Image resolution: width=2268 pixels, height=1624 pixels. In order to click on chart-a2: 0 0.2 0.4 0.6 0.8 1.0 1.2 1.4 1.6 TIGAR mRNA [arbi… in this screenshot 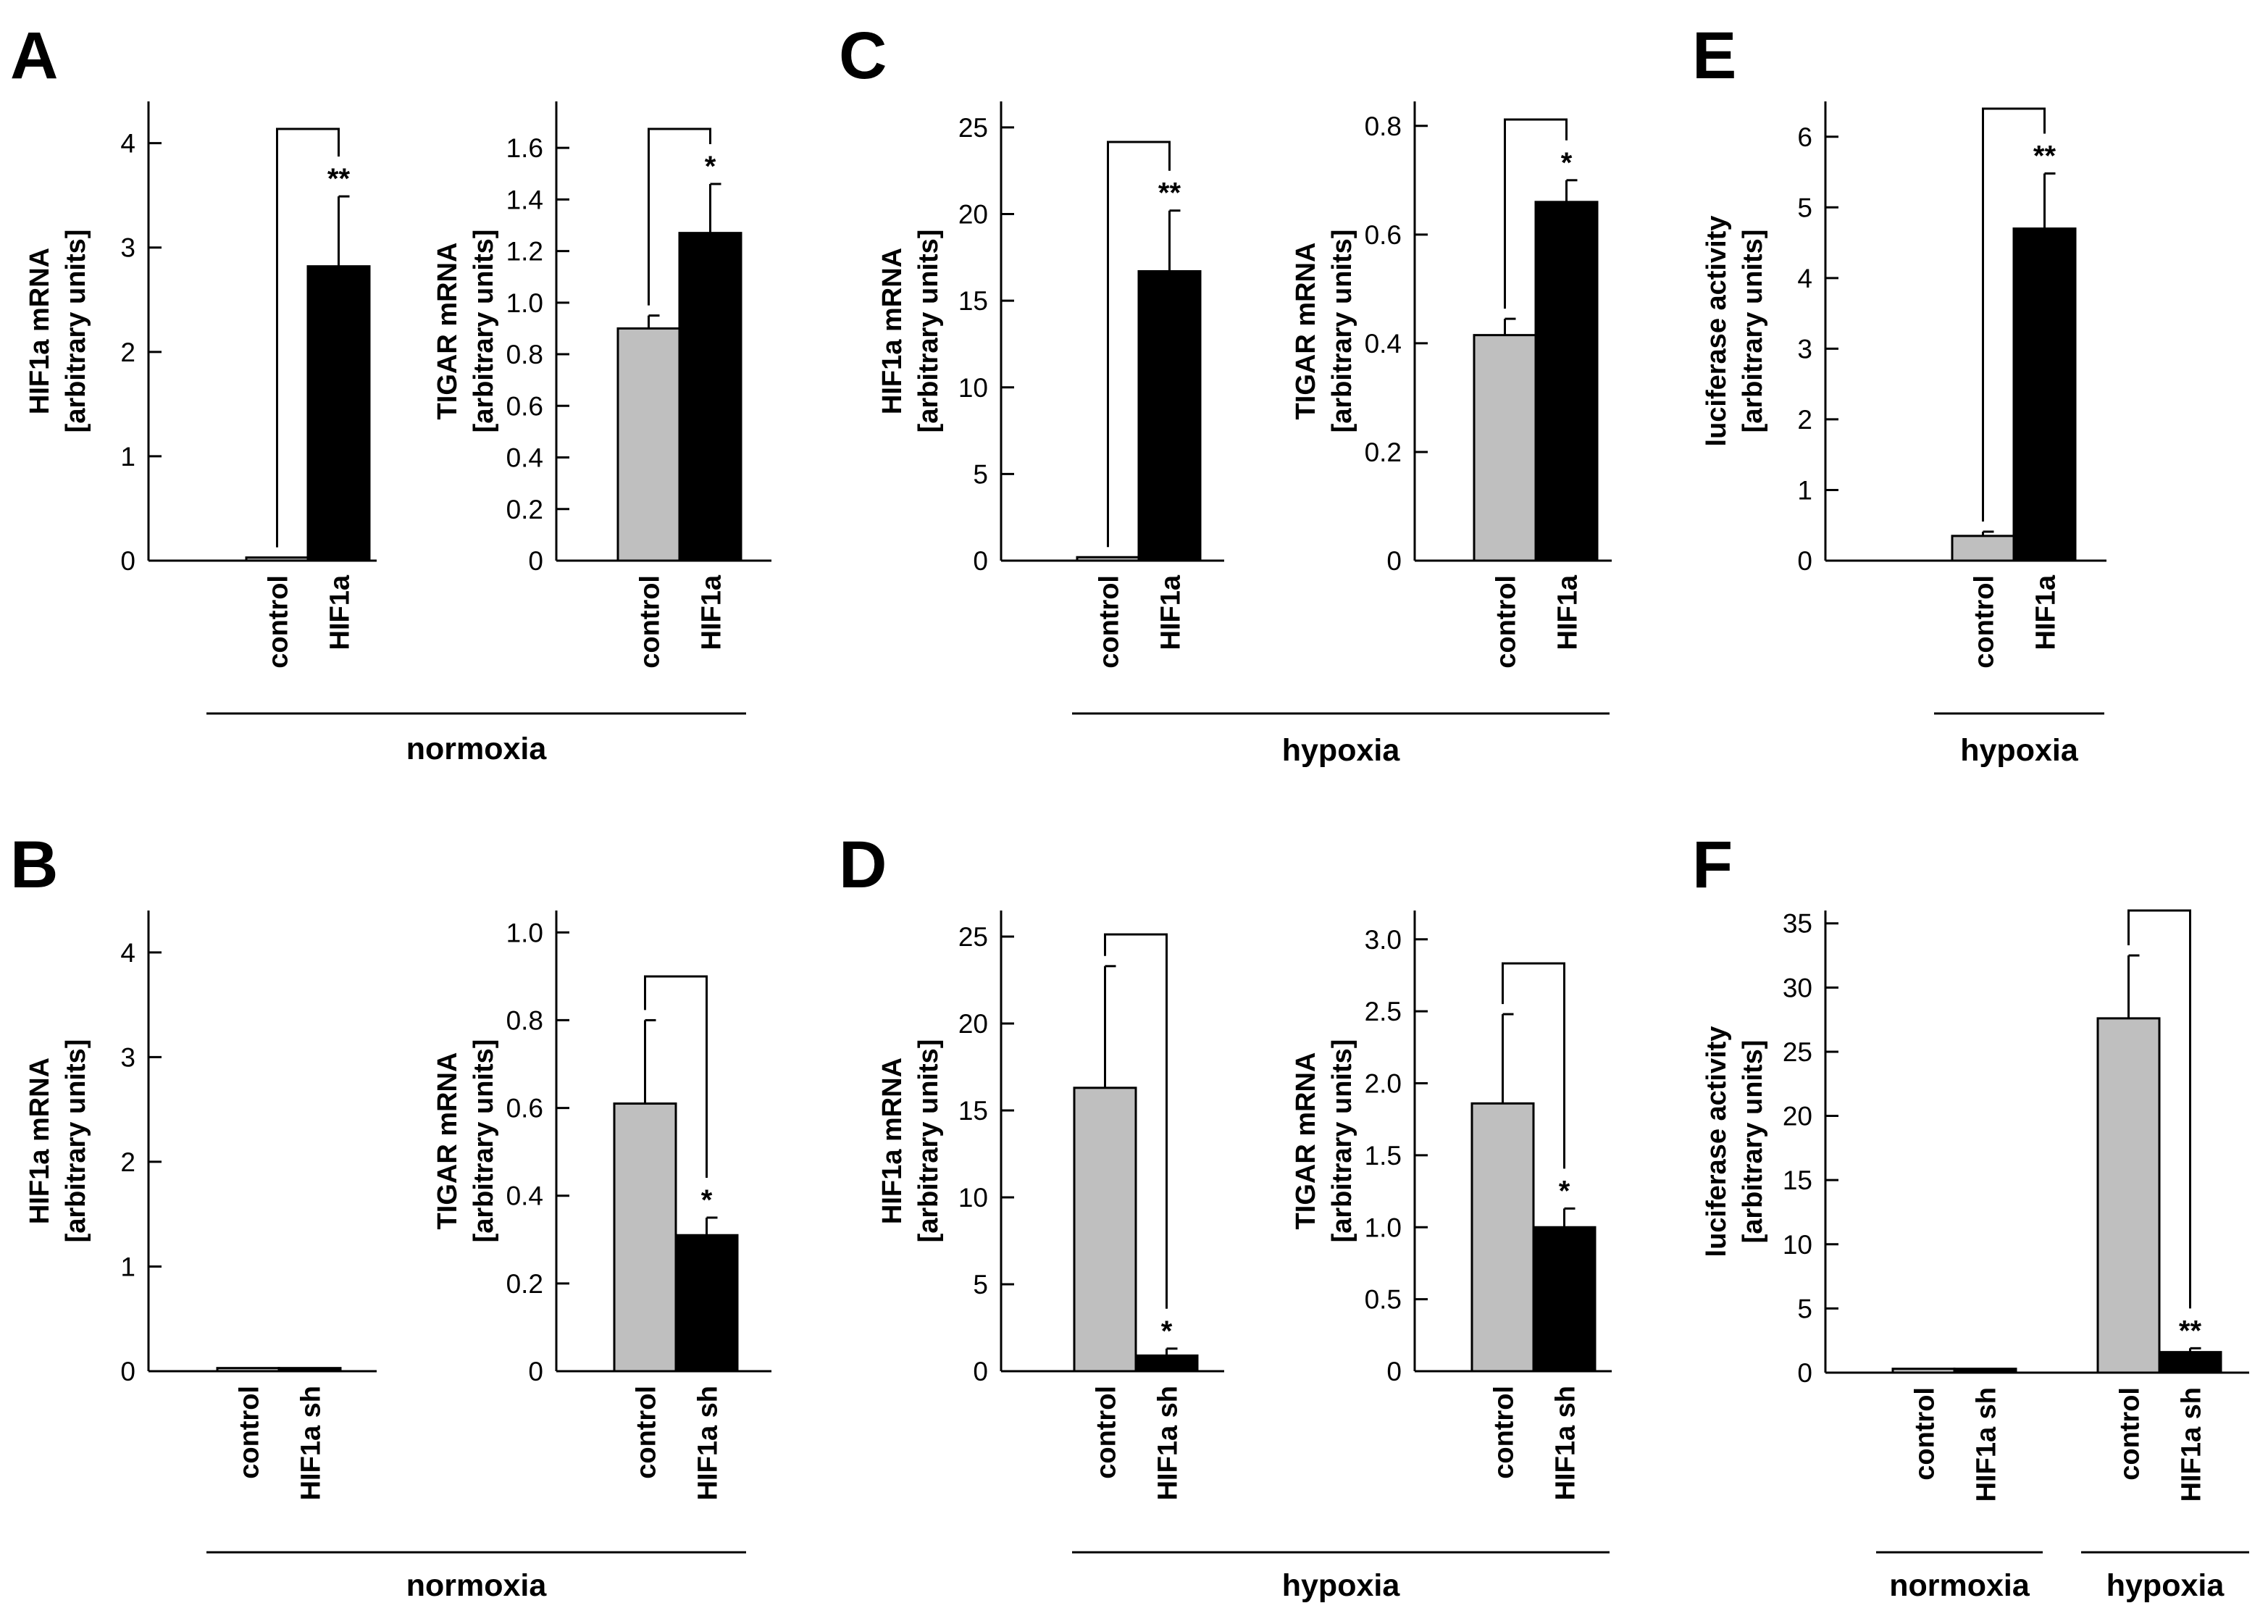, I will do `click(489, 433)`.